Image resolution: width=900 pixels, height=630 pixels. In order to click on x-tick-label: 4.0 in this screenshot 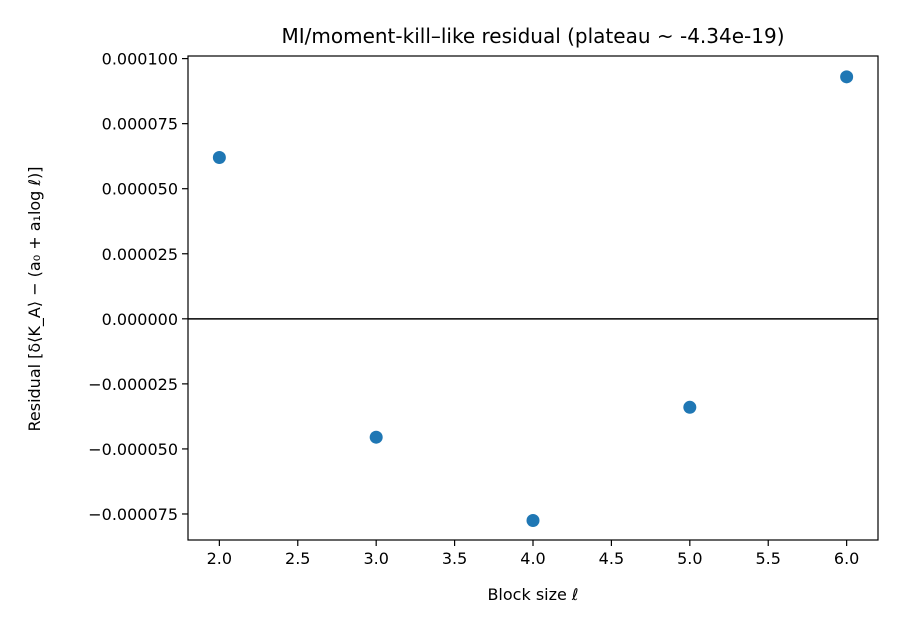, I will do `click(532, 558)`.